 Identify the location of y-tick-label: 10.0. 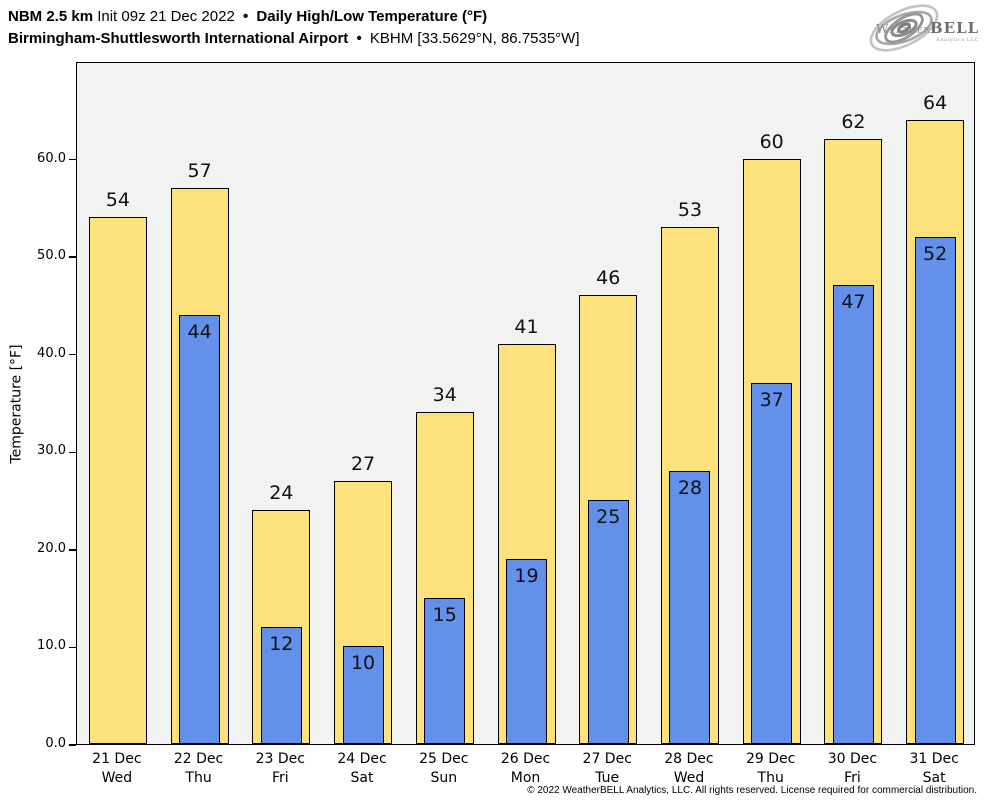
(51, 646).